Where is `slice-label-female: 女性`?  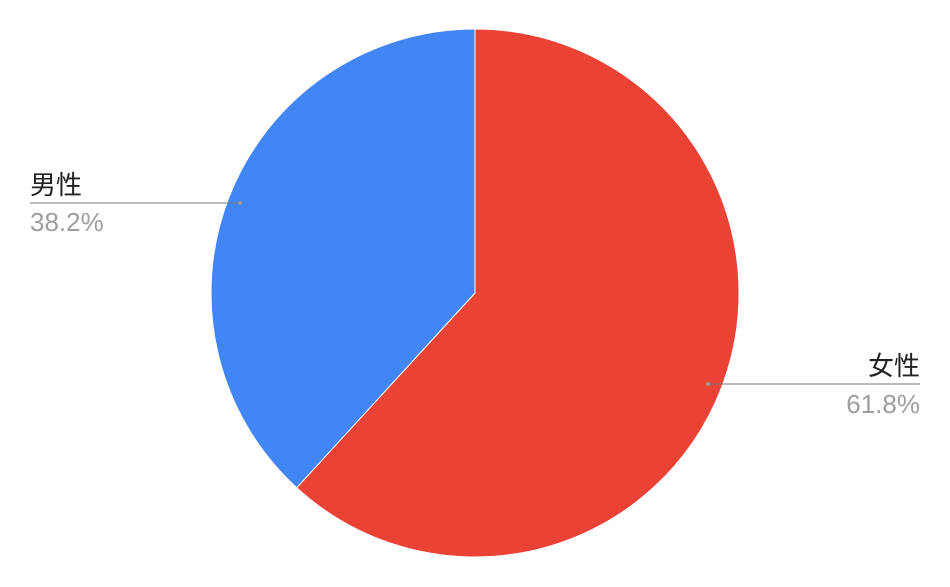
slice-label-female: 女性 is located at coordinates (894, 367).